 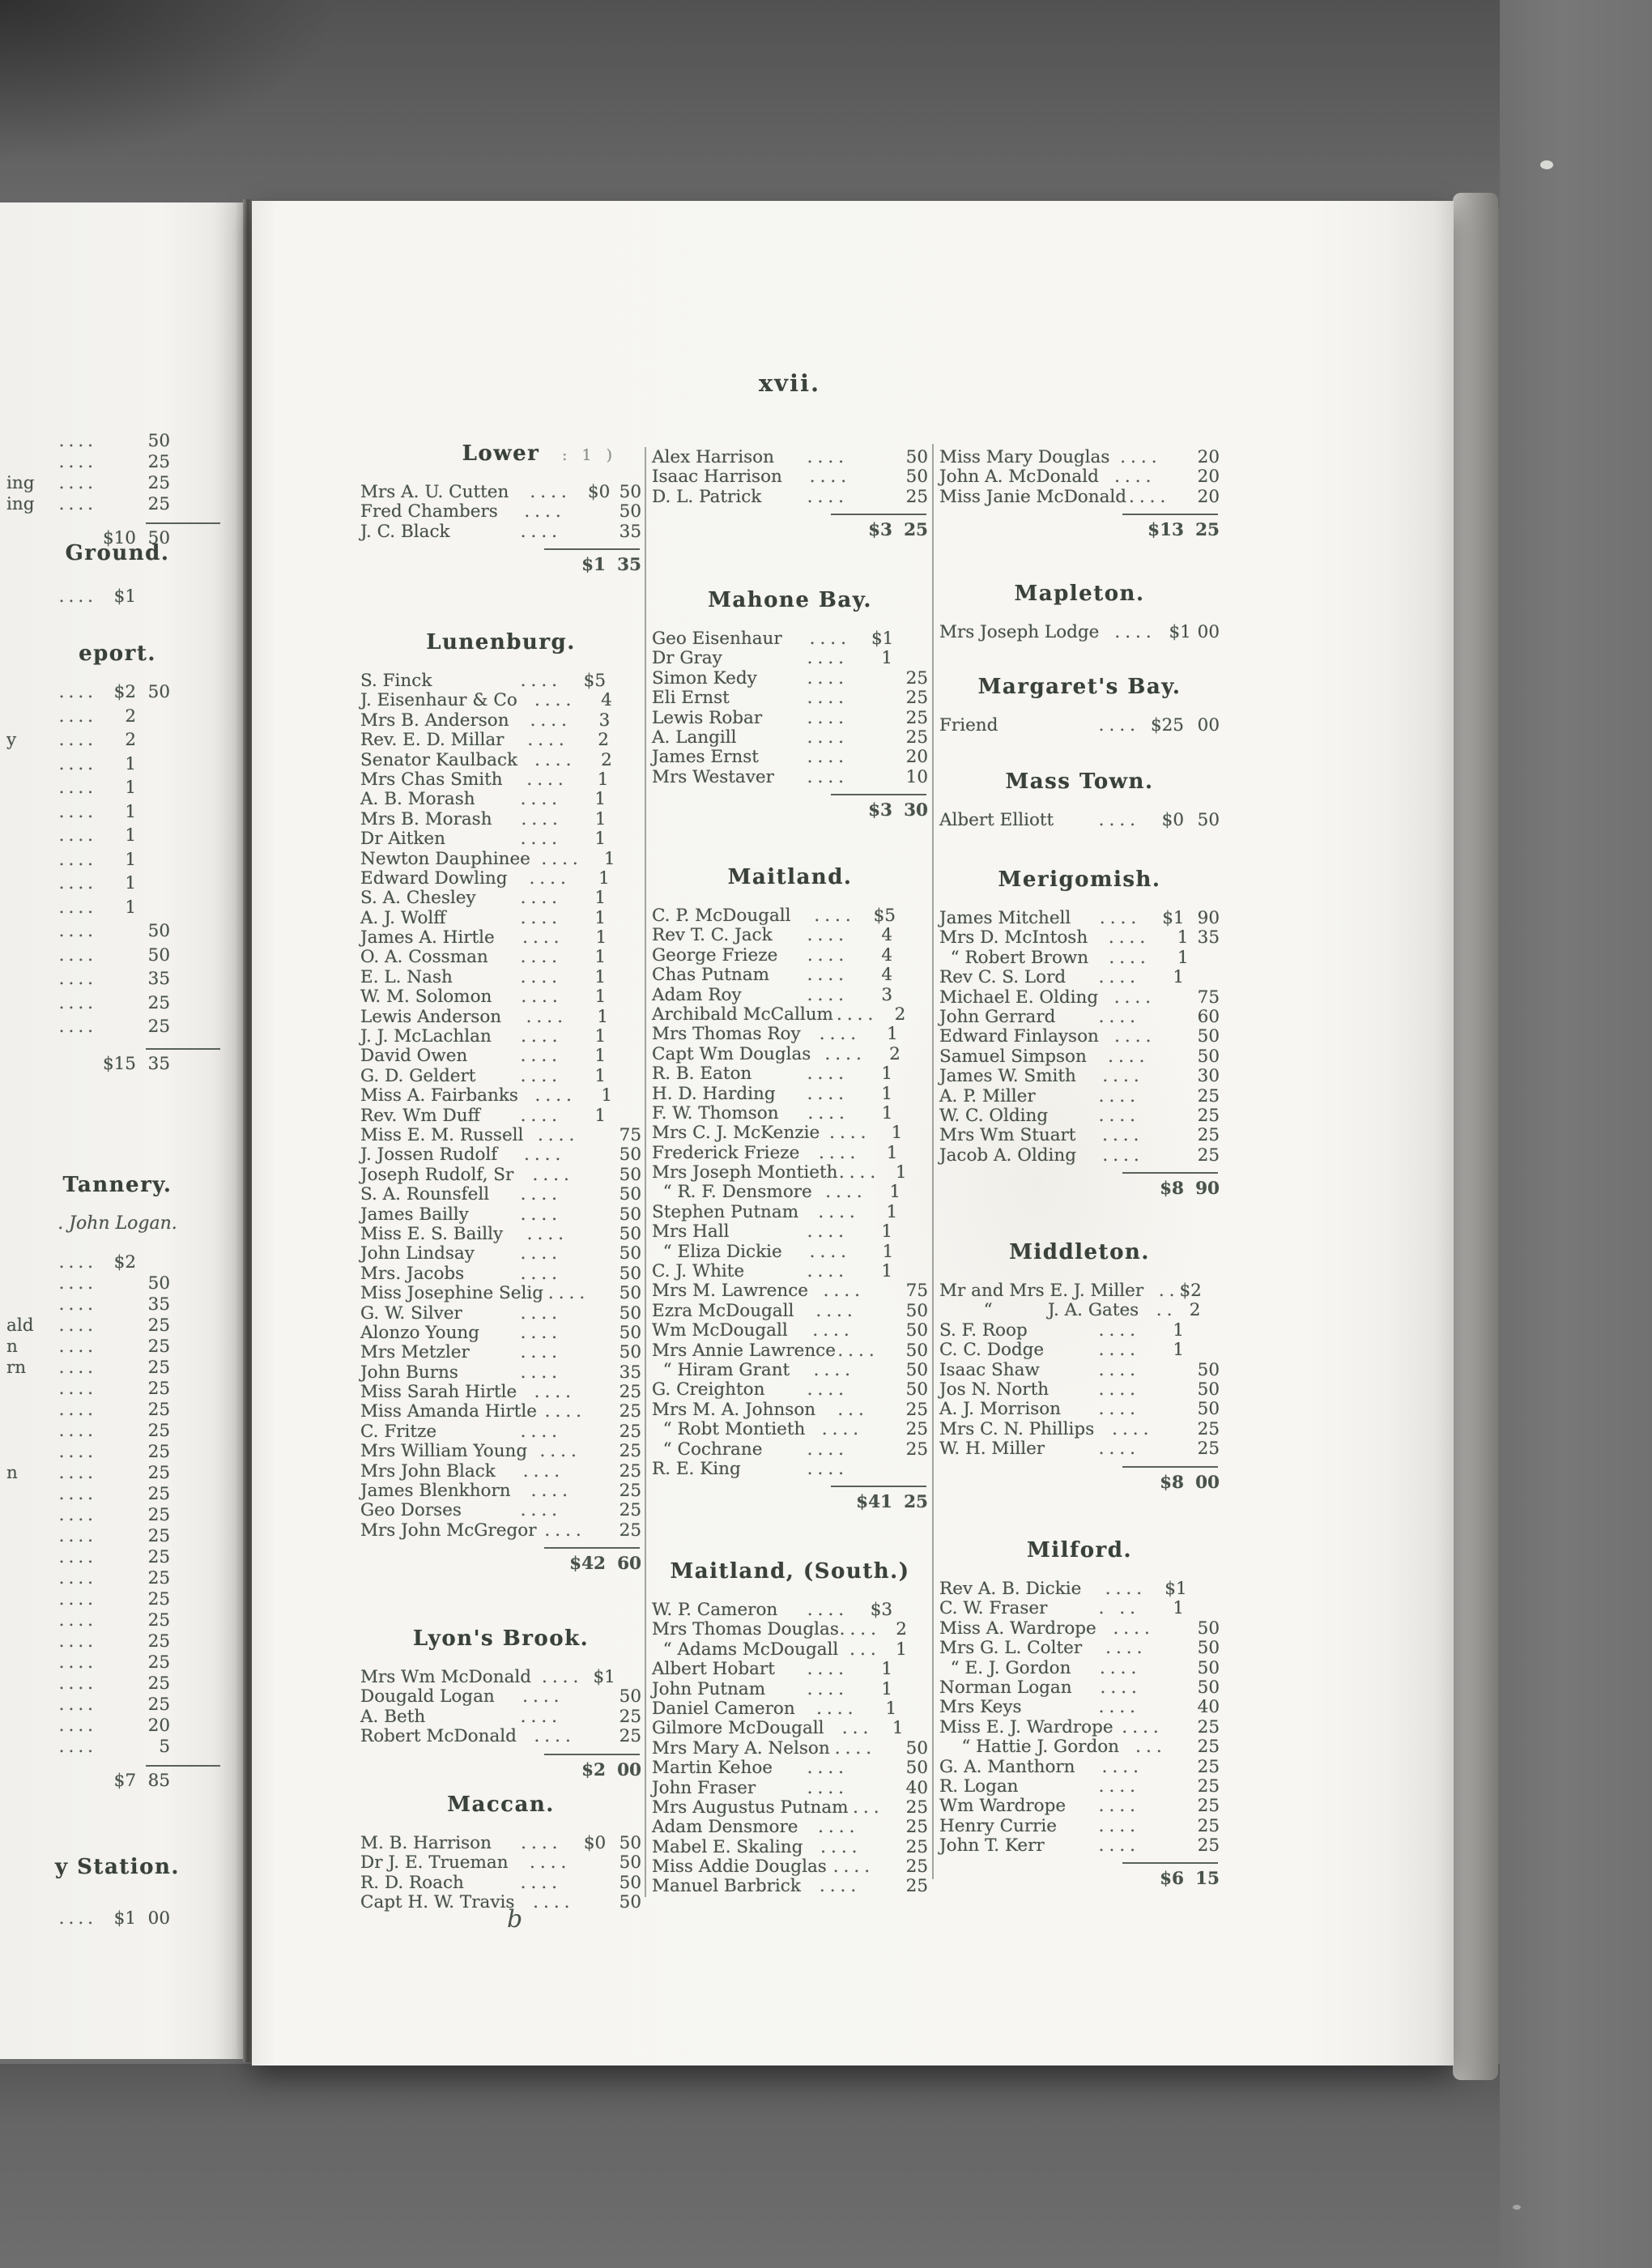 I want to click on section-header: Mahone Bay., so click(x=790, y=600).